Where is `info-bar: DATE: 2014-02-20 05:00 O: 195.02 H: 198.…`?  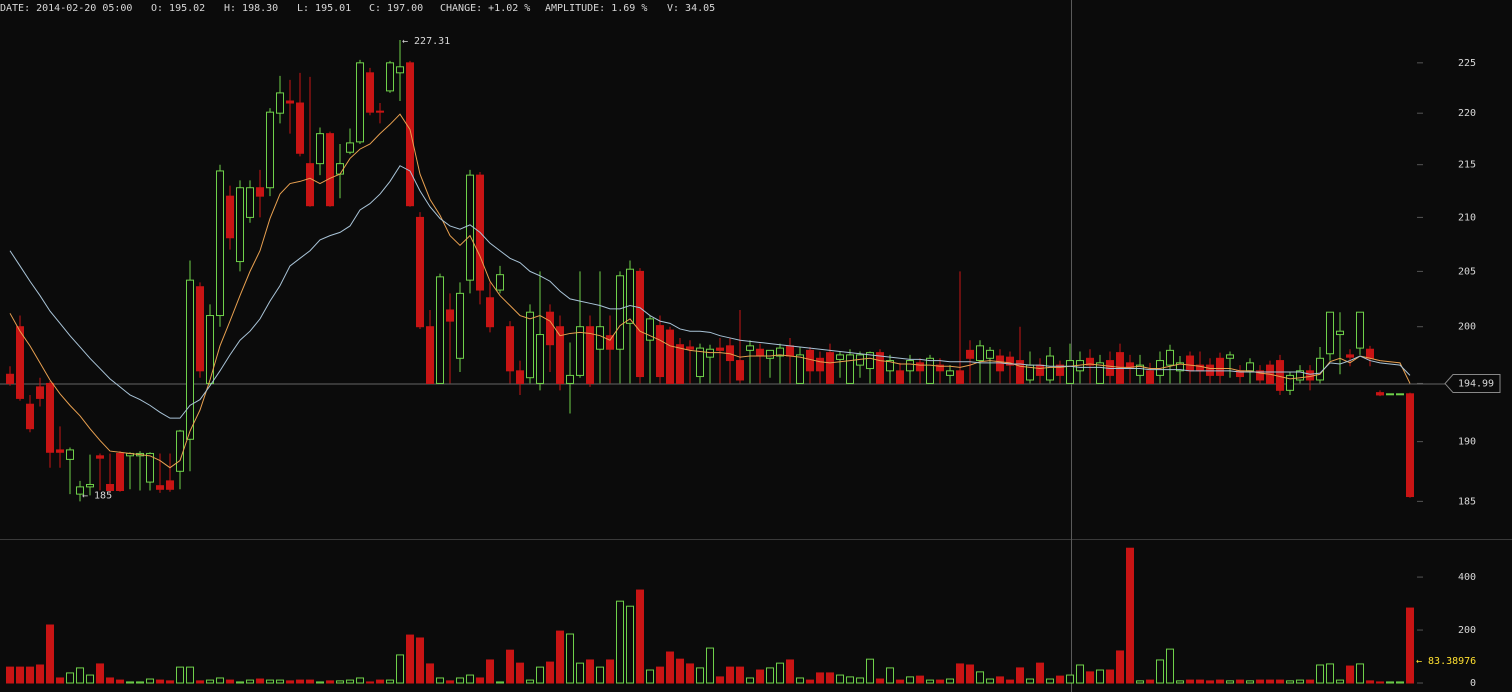
info-bar: DATE: 2014-02-20 05:00 O: 195.02 H: 198.… is located at coordinates (357, 8).